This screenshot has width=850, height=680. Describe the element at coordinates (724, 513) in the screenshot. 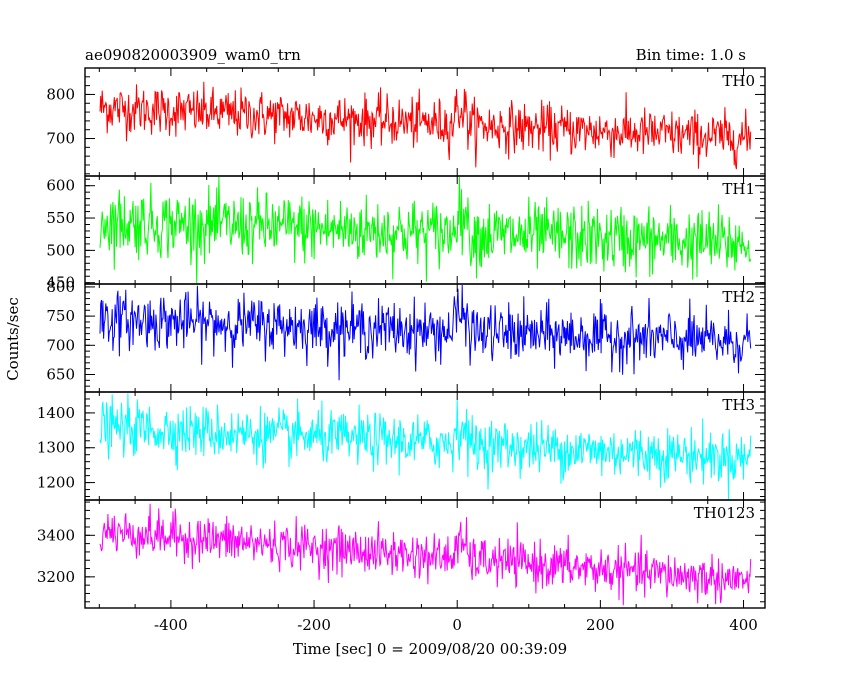

I see `panel-name-label: TH0123` at that location.